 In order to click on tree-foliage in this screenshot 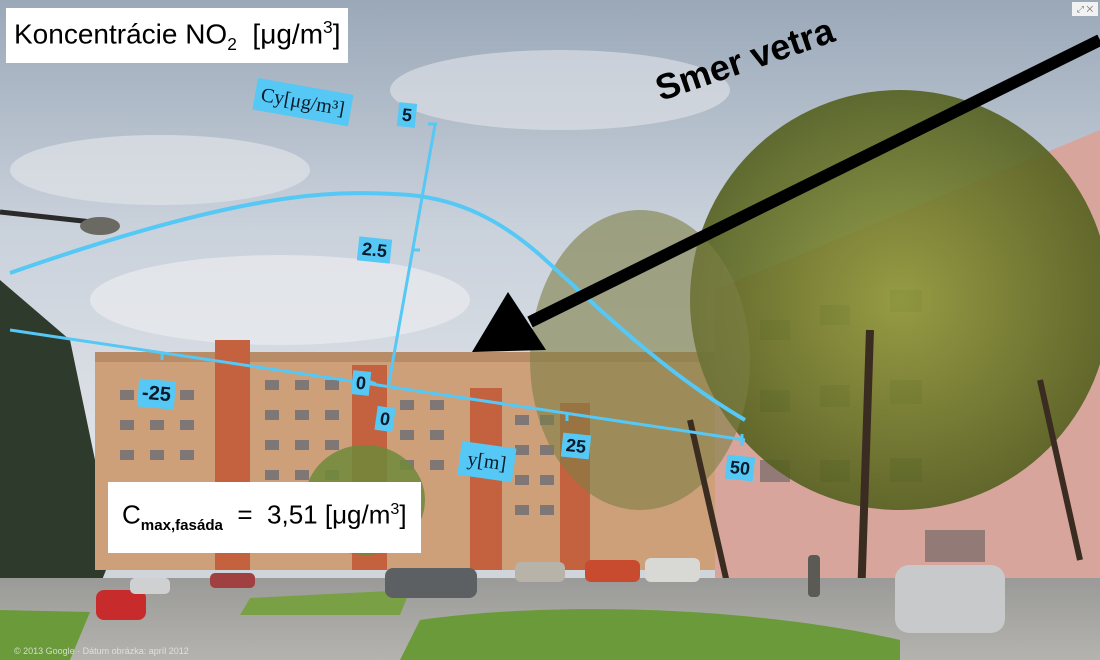, I will do `click(640, 360)`.